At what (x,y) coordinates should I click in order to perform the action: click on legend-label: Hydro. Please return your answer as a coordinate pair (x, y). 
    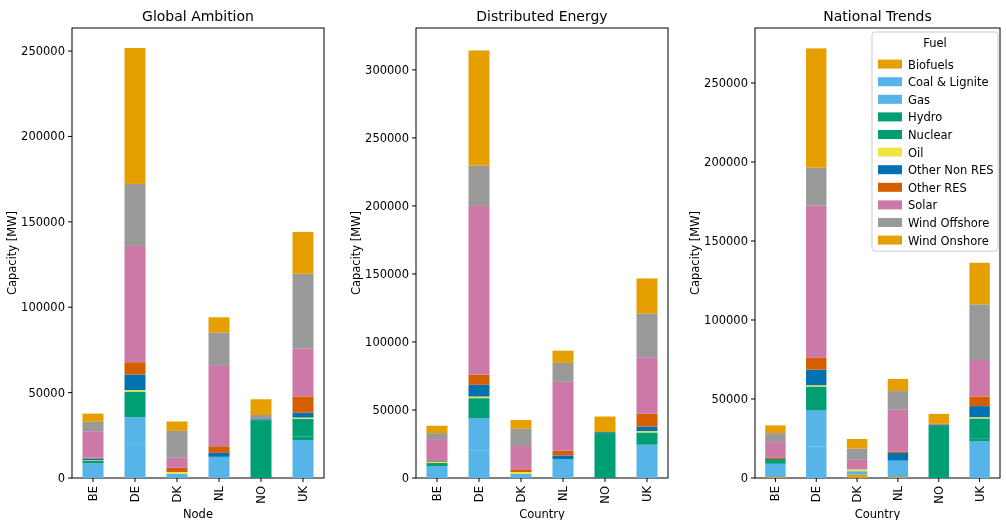
    Looking at the image, I should click on (925, 117).